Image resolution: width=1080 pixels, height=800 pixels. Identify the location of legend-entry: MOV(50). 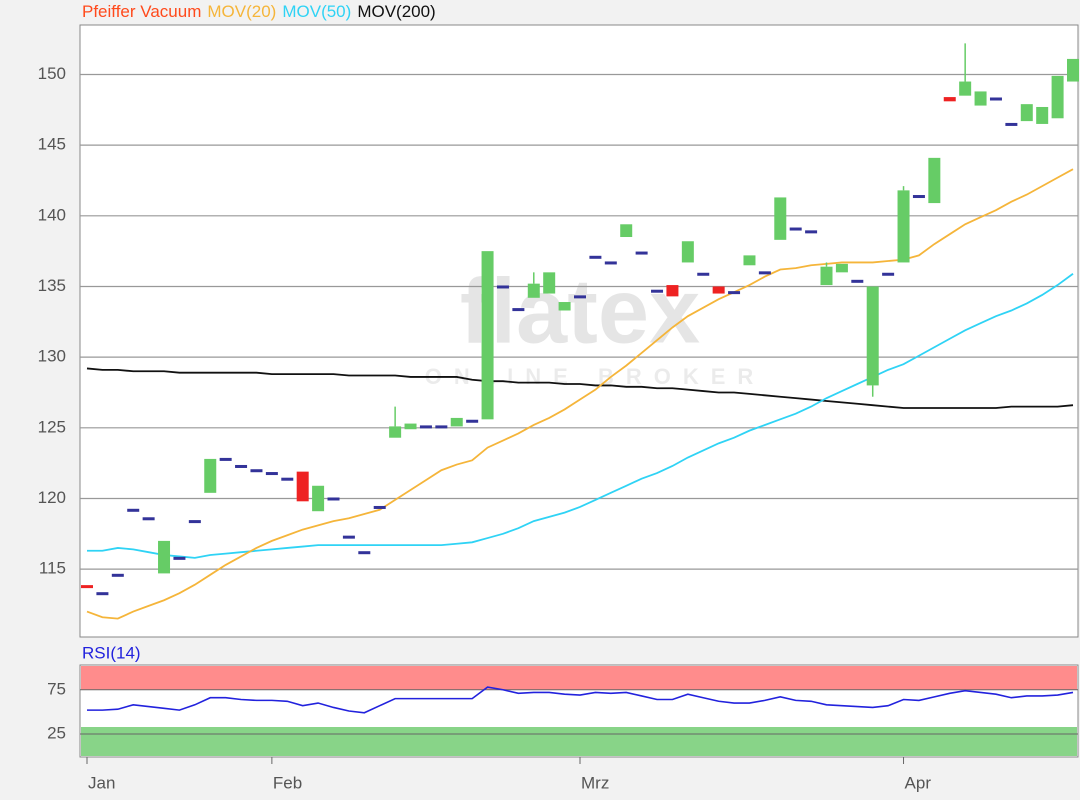
(316, 11).